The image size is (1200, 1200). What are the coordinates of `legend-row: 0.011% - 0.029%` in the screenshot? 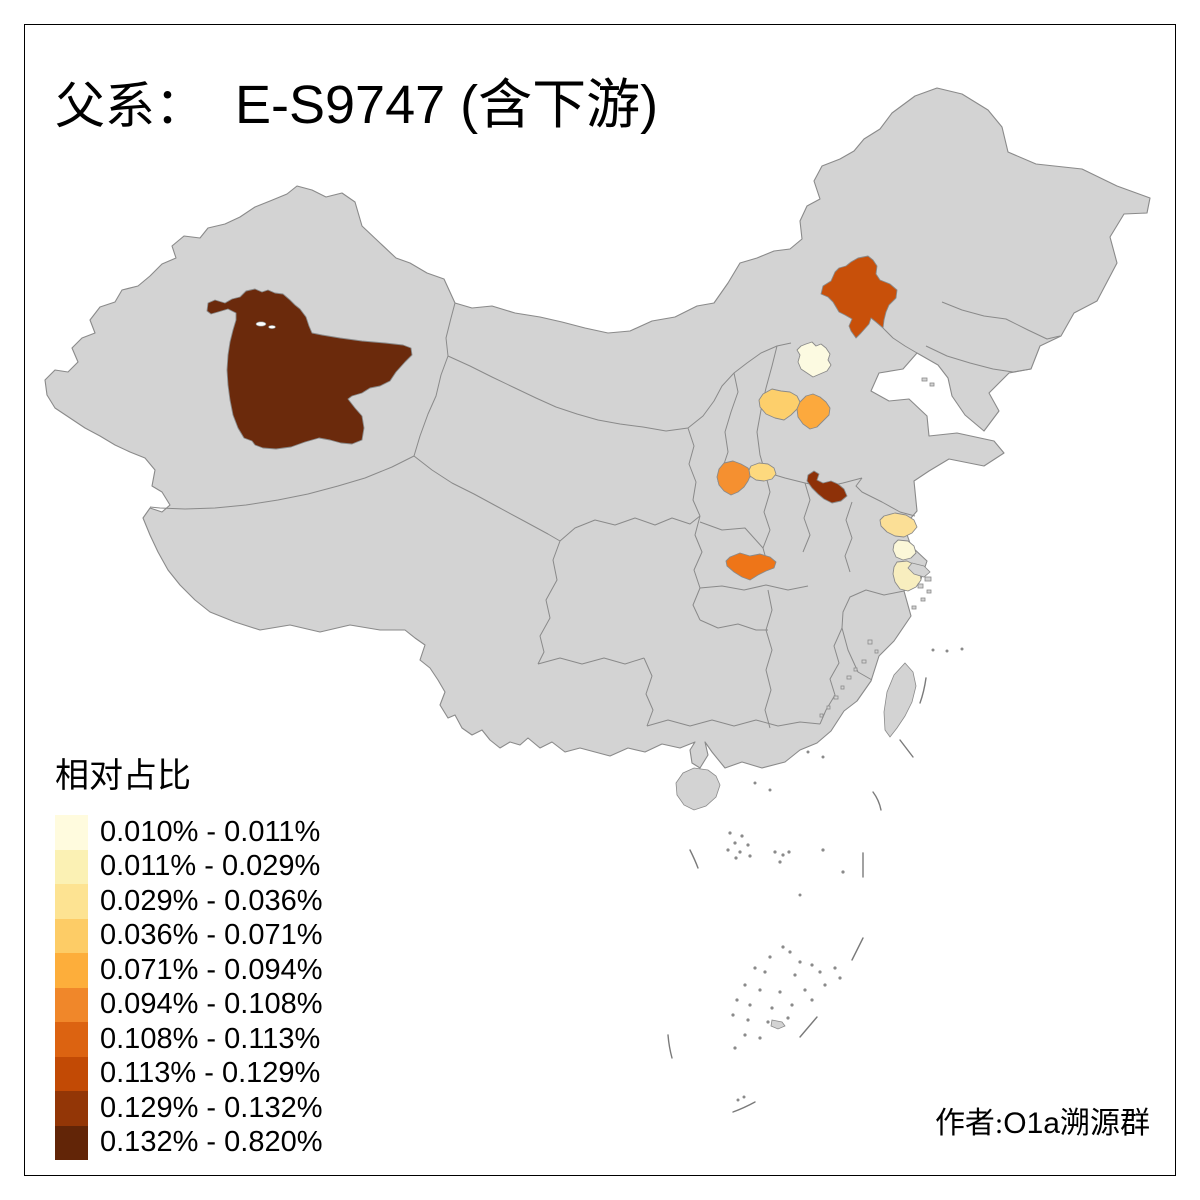 It's located at (188, 866).